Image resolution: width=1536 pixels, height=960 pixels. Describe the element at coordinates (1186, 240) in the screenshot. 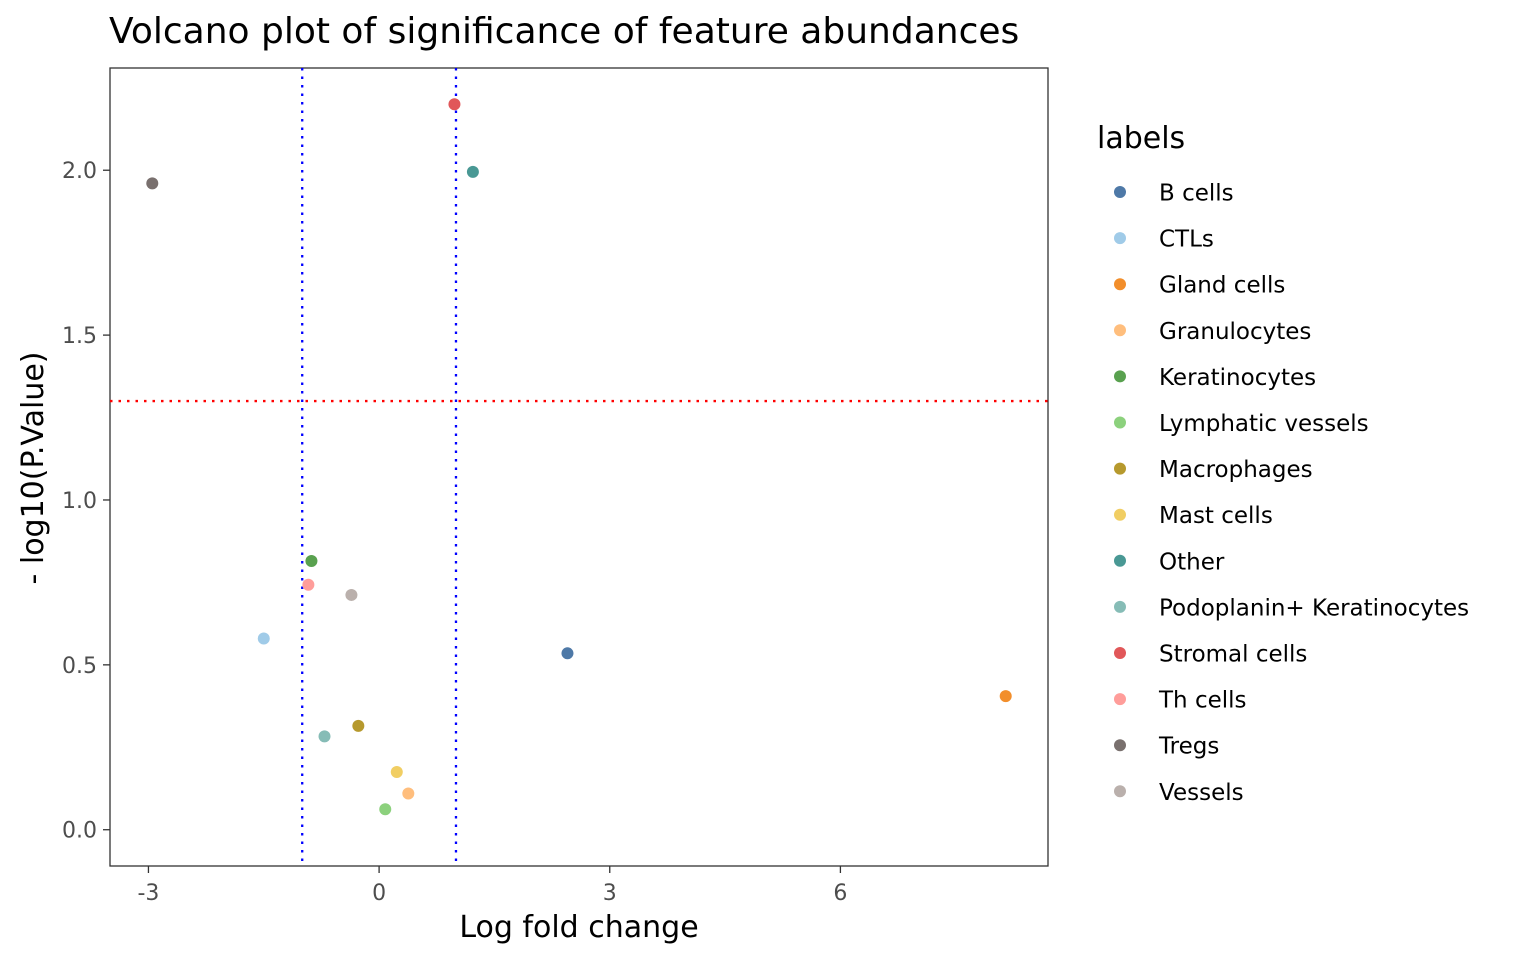

I see `legend-label: CTLs` at that location.